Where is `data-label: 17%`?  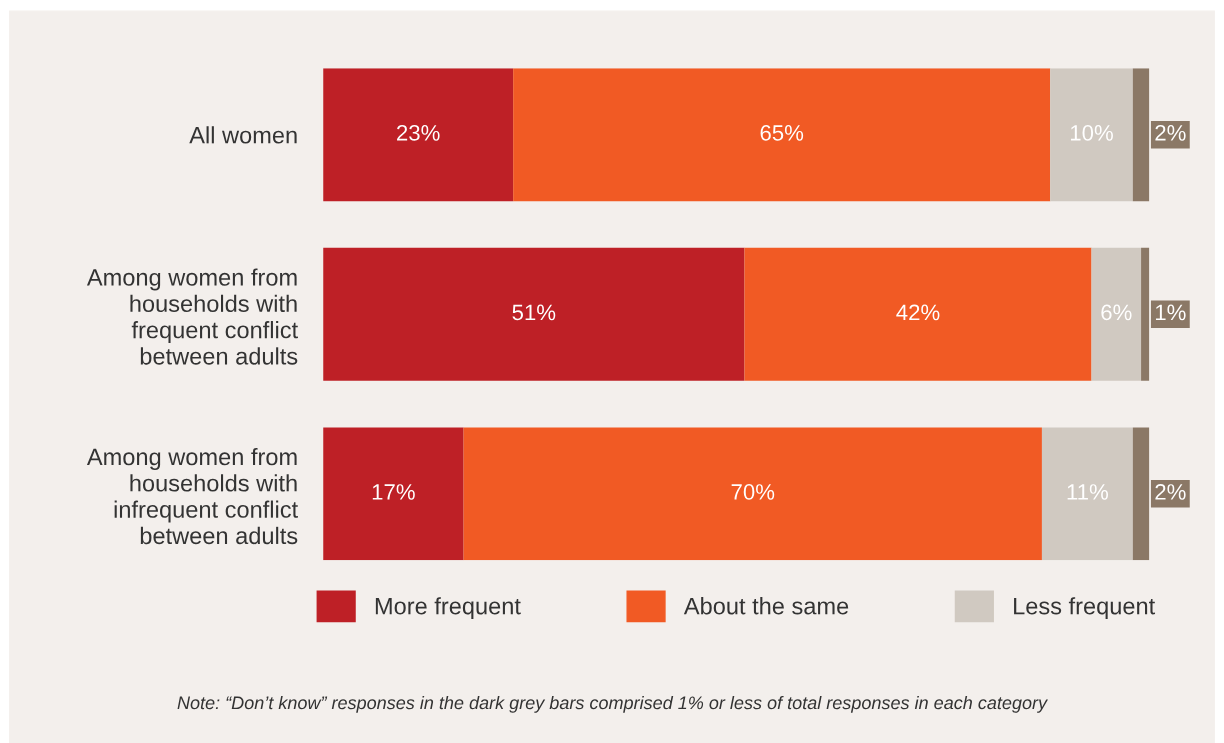
data-label: 17% is located at coordinates (393, 492).